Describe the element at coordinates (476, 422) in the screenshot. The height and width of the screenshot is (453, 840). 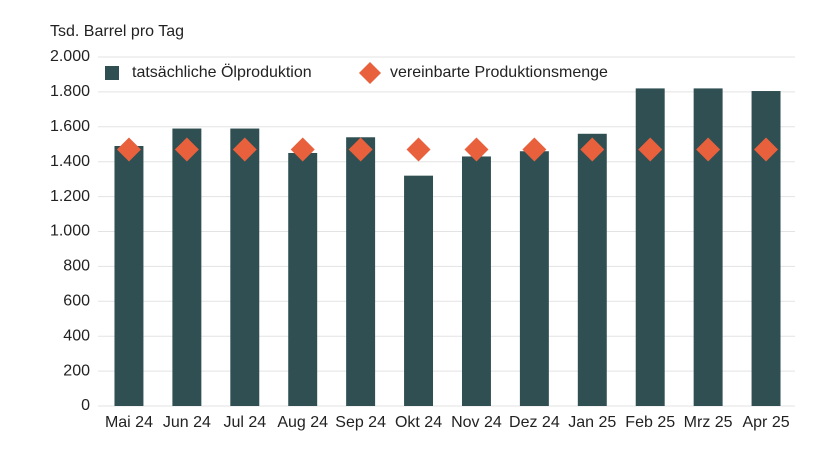
I see `x-tick-label: Nov 24` at that location.